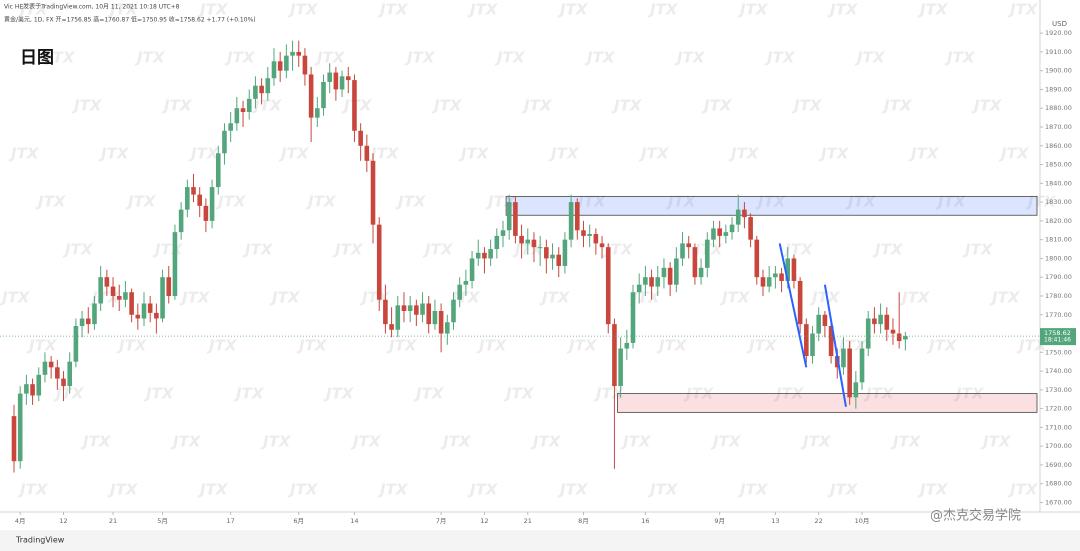 The image size is (1080, 551). What do you see at coordinates (1058, 127) in the screenshot?
I see `y-tick-label: 1870.00` at bounding box center [1058, 127].